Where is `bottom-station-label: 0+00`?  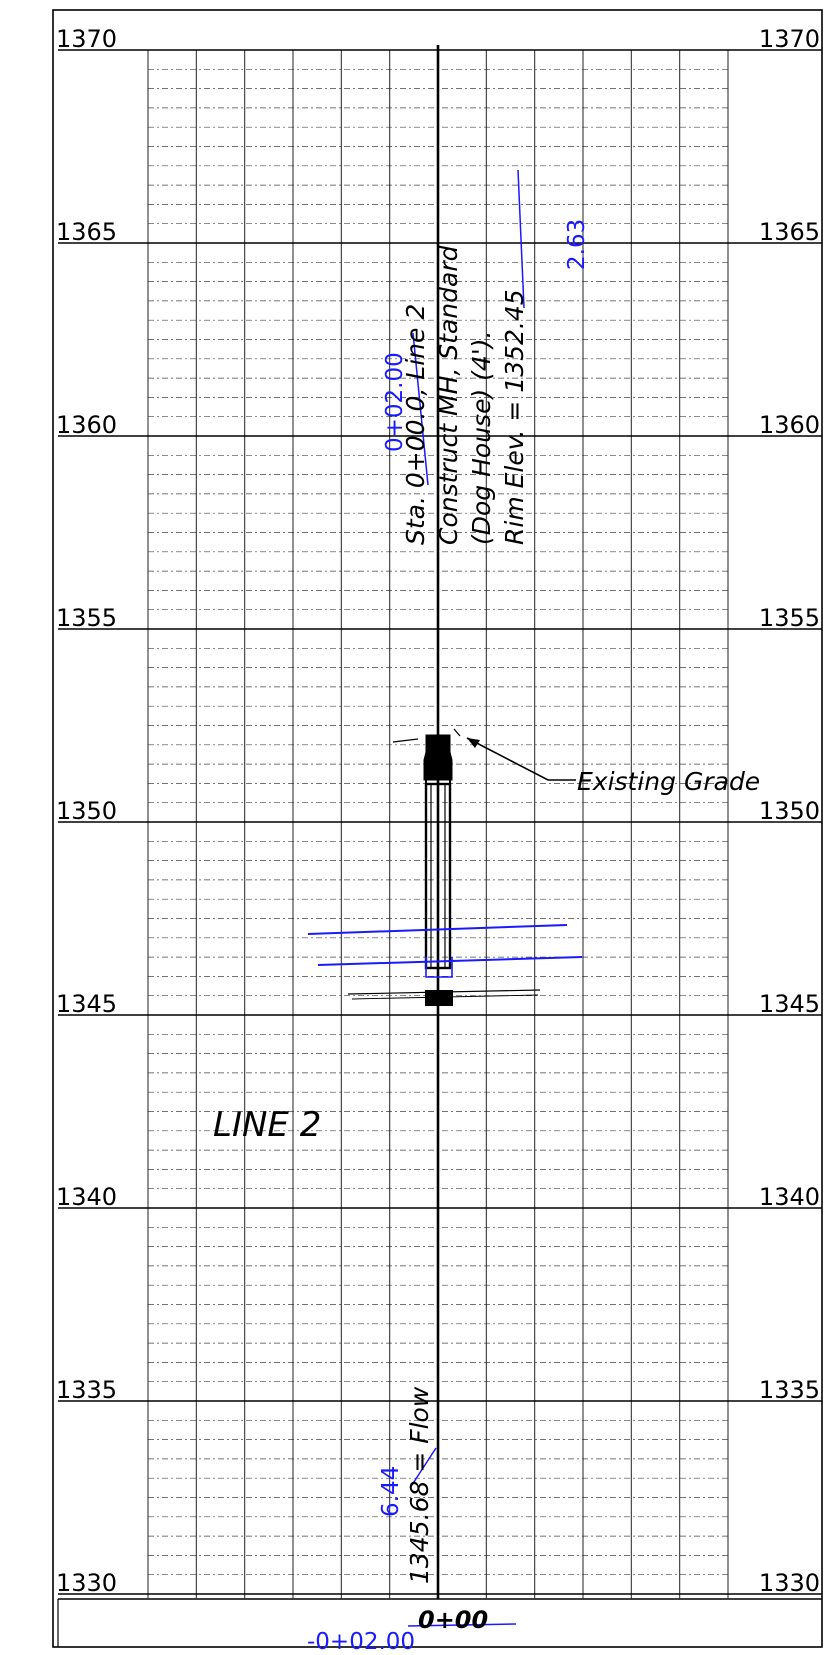
bottom-station-label: 0+00 is located at coordinates (453, 1620).